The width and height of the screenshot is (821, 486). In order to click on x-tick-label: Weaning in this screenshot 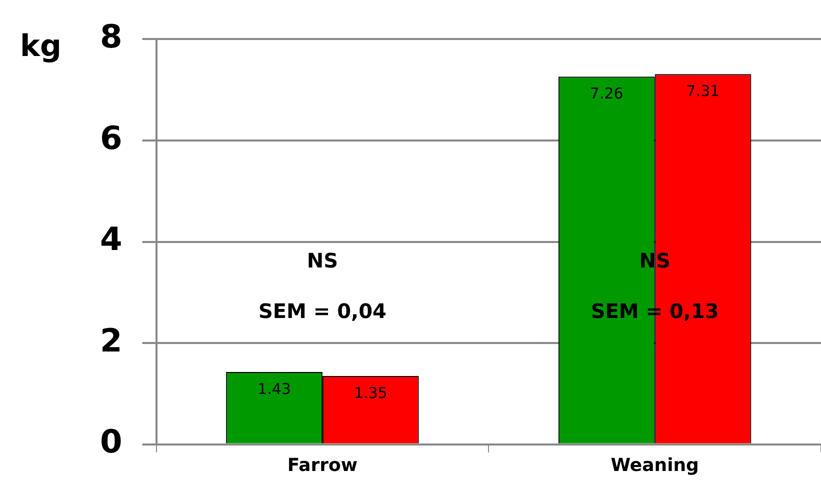, I will do `click(654, 465)`.